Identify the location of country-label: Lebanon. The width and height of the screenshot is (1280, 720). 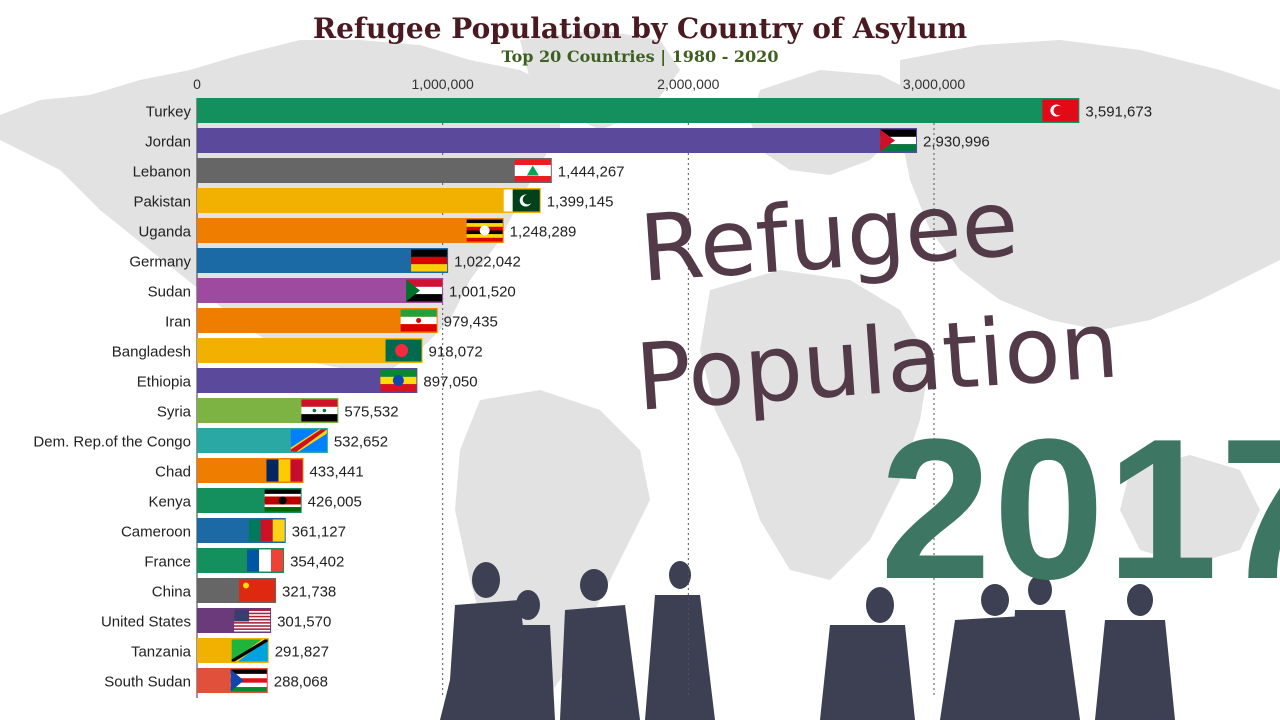
(162, 172).